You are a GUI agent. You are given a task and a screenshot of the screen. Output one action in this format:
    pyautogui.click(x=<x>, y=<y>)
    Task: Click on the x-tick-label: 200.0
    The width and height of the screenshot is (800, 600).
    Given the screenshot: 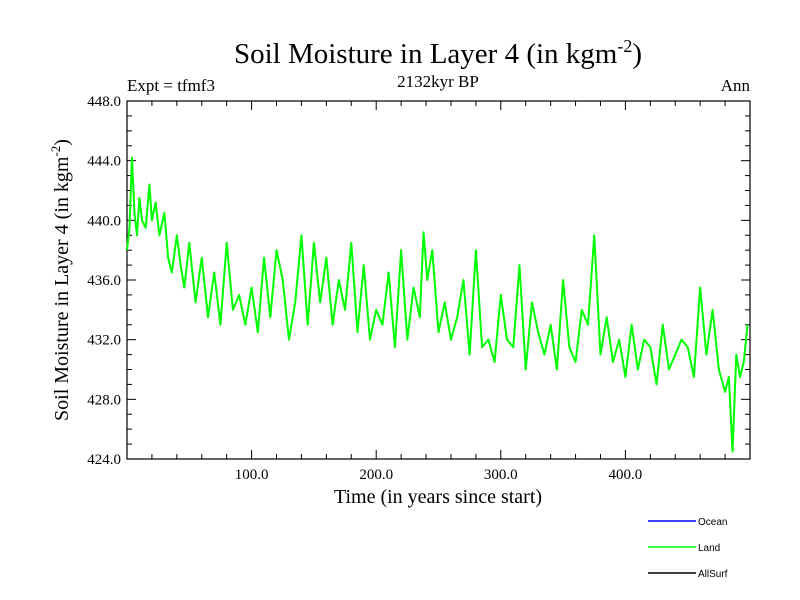 What is the action you would take?
    pyautogui.click(x=376, y=475)
    